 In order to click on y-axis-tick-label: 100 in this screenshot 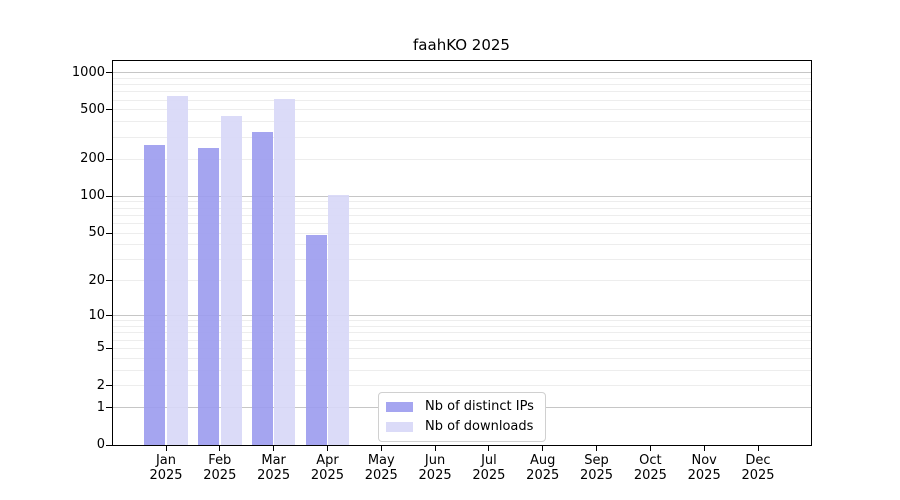, I will do `click(92, 196)`.